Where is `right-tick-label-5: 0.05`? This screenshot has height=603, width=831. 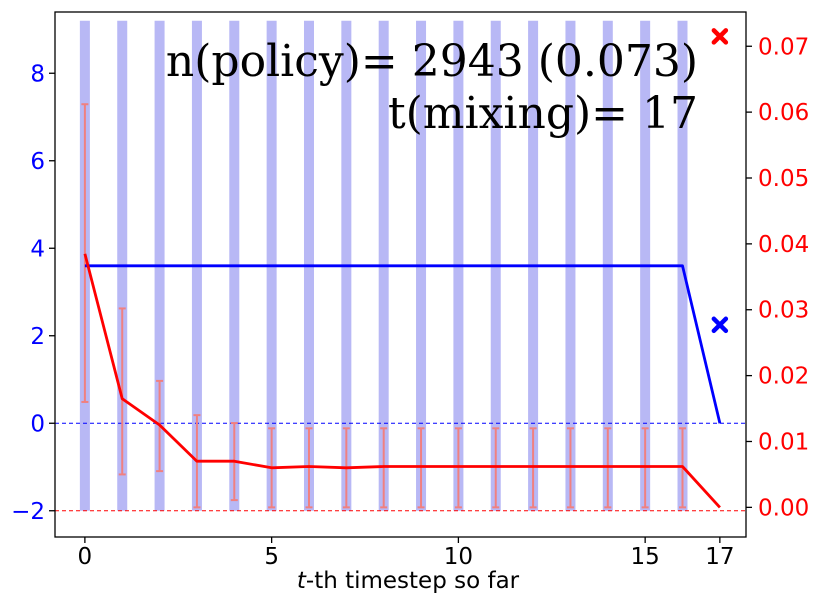 right-tick-label-5: 0.05 is located at coordinates (783, 179).